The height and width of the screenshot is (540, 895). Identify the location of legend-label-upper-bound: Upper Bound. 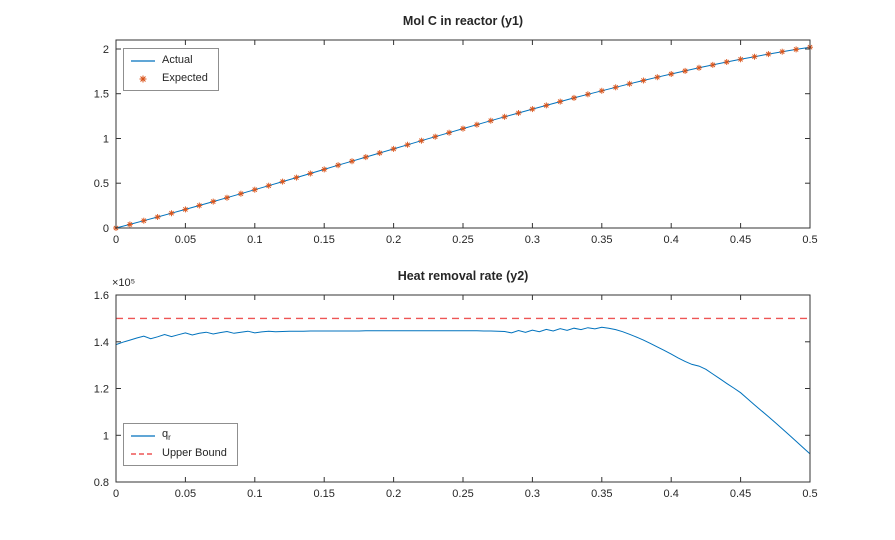
(194, 453).